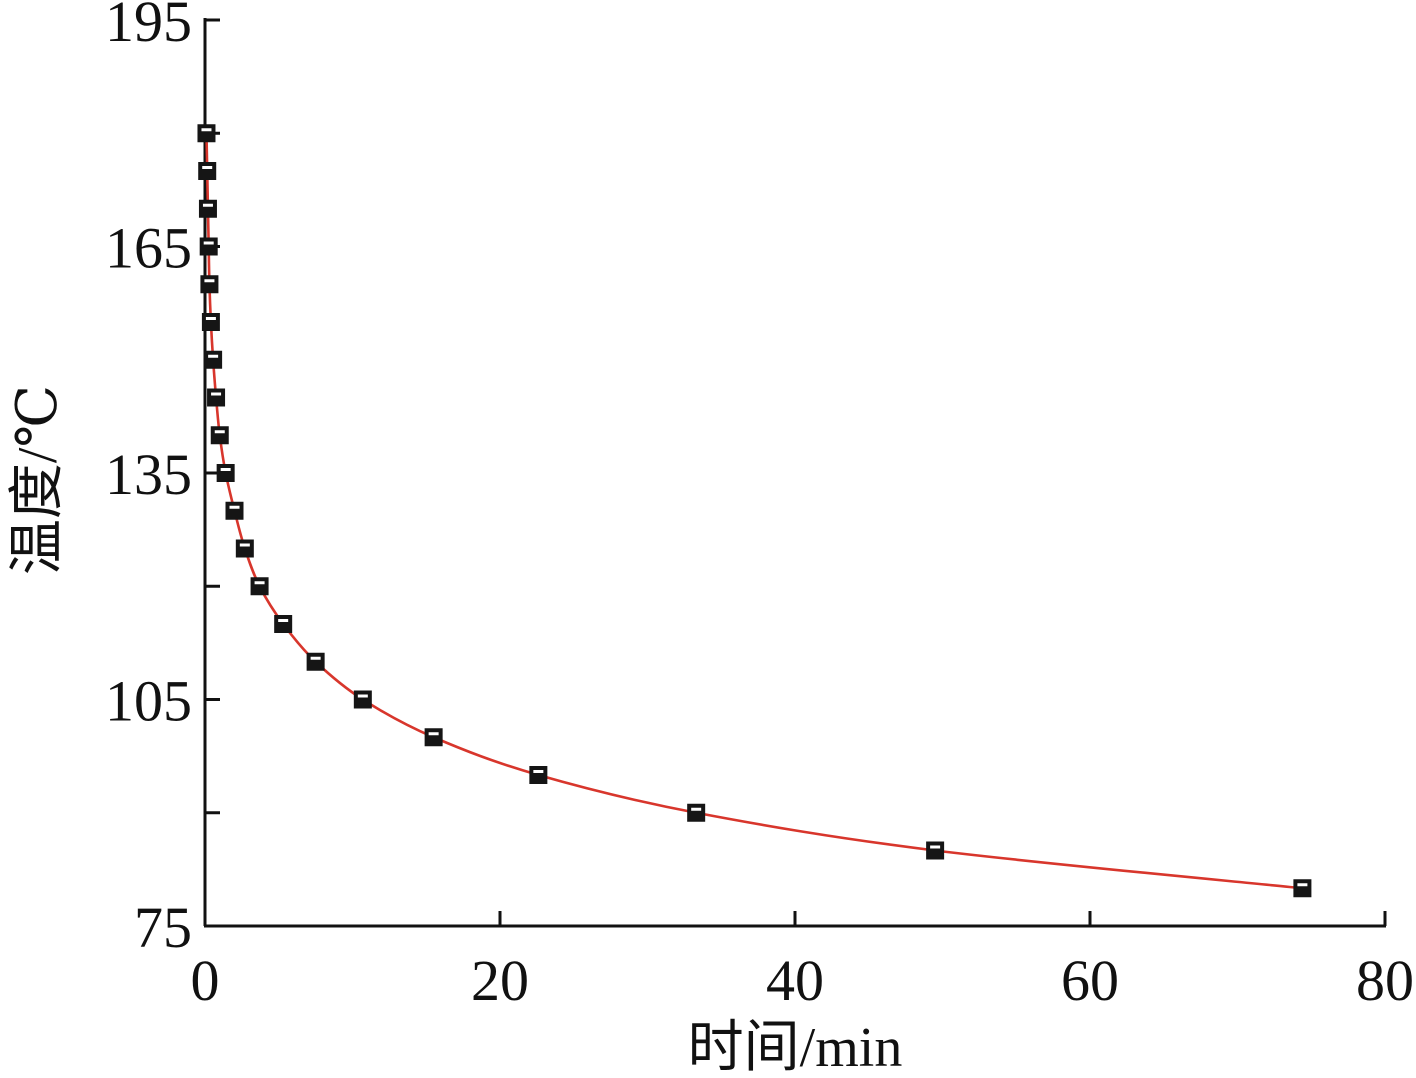  I want to click on y-axis-label: 温度/℃, so click(38, 480).